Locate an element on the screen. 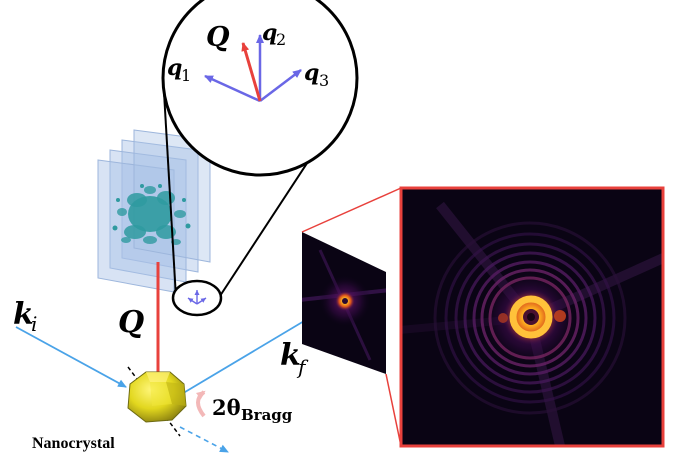 The height and width of the screenshot is (465, 677). electron-density-isosurface is located at coordinates (151, 214).